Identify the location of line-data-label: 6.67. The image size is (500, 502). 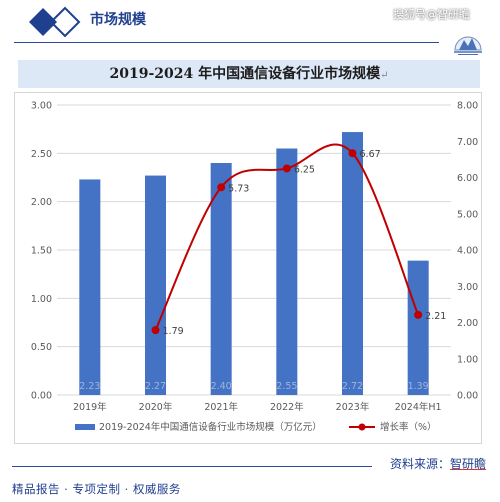
(370, 154).